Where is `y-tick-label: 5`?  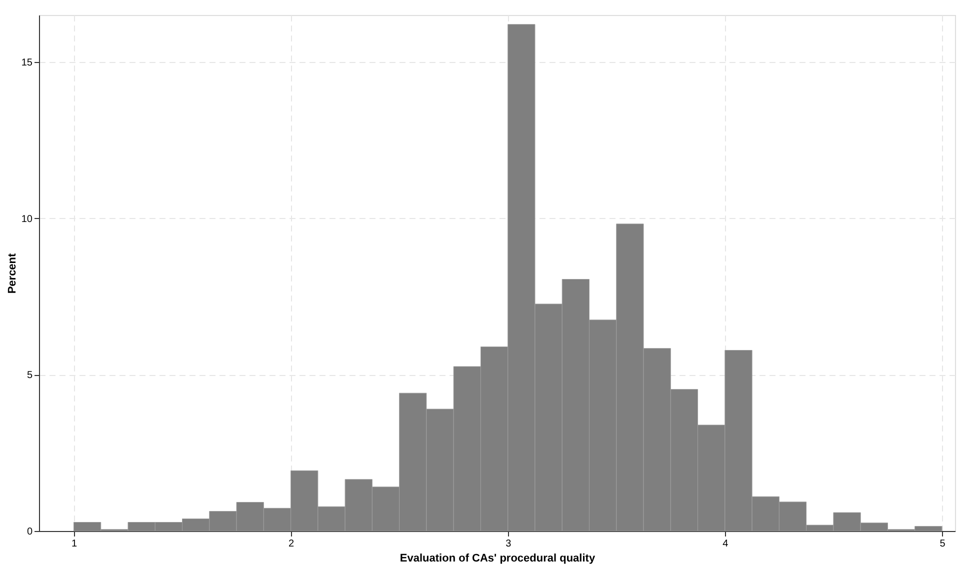
y-tick-label: 5 is located at coordinates (29, 376).